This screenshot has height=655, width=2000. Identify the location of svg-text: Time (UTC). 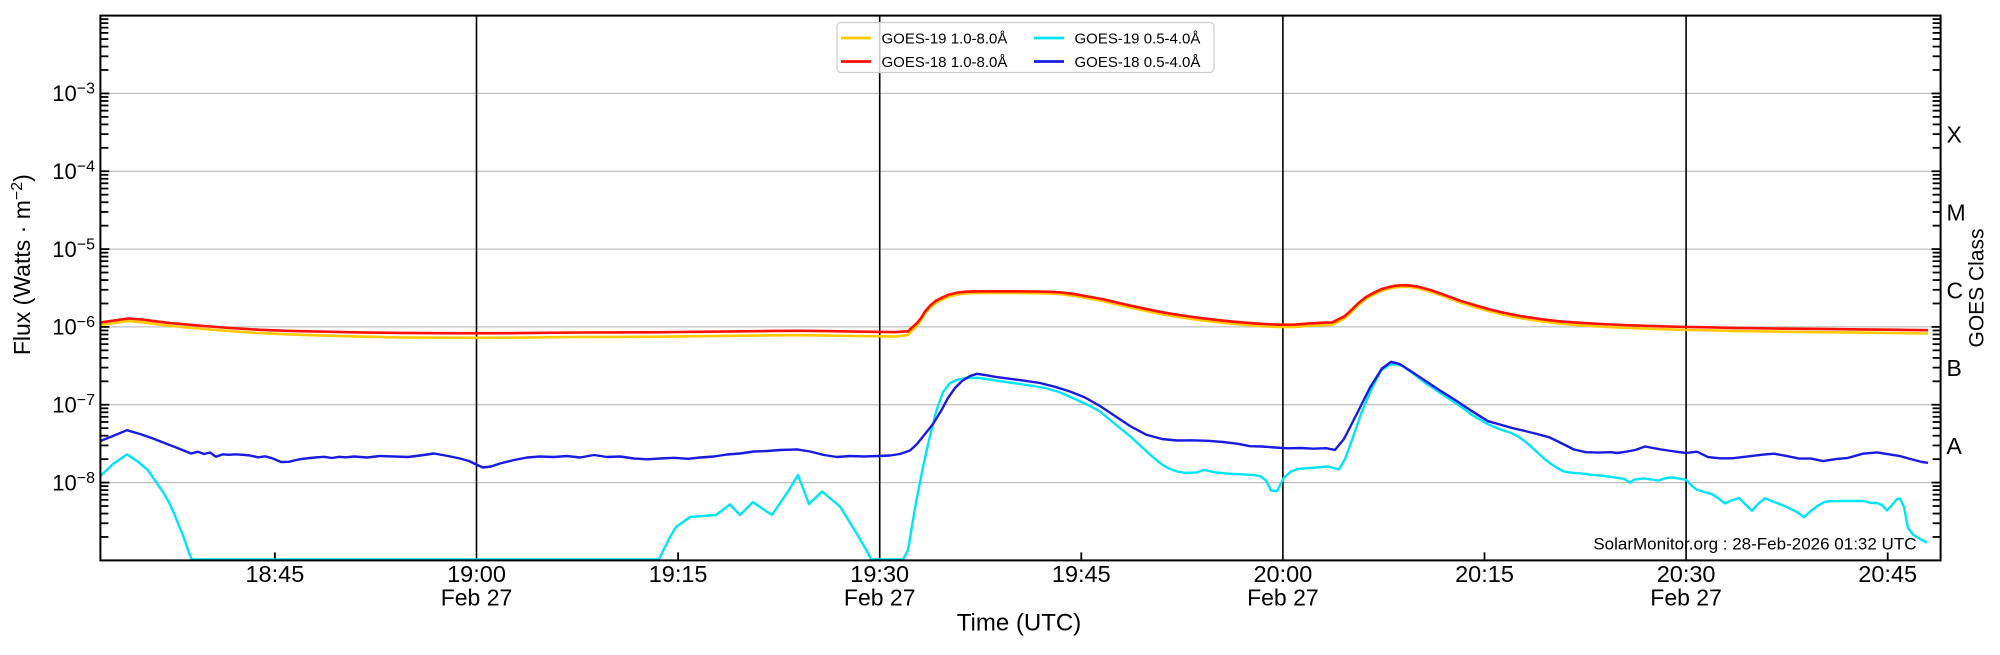
(1019, 623).